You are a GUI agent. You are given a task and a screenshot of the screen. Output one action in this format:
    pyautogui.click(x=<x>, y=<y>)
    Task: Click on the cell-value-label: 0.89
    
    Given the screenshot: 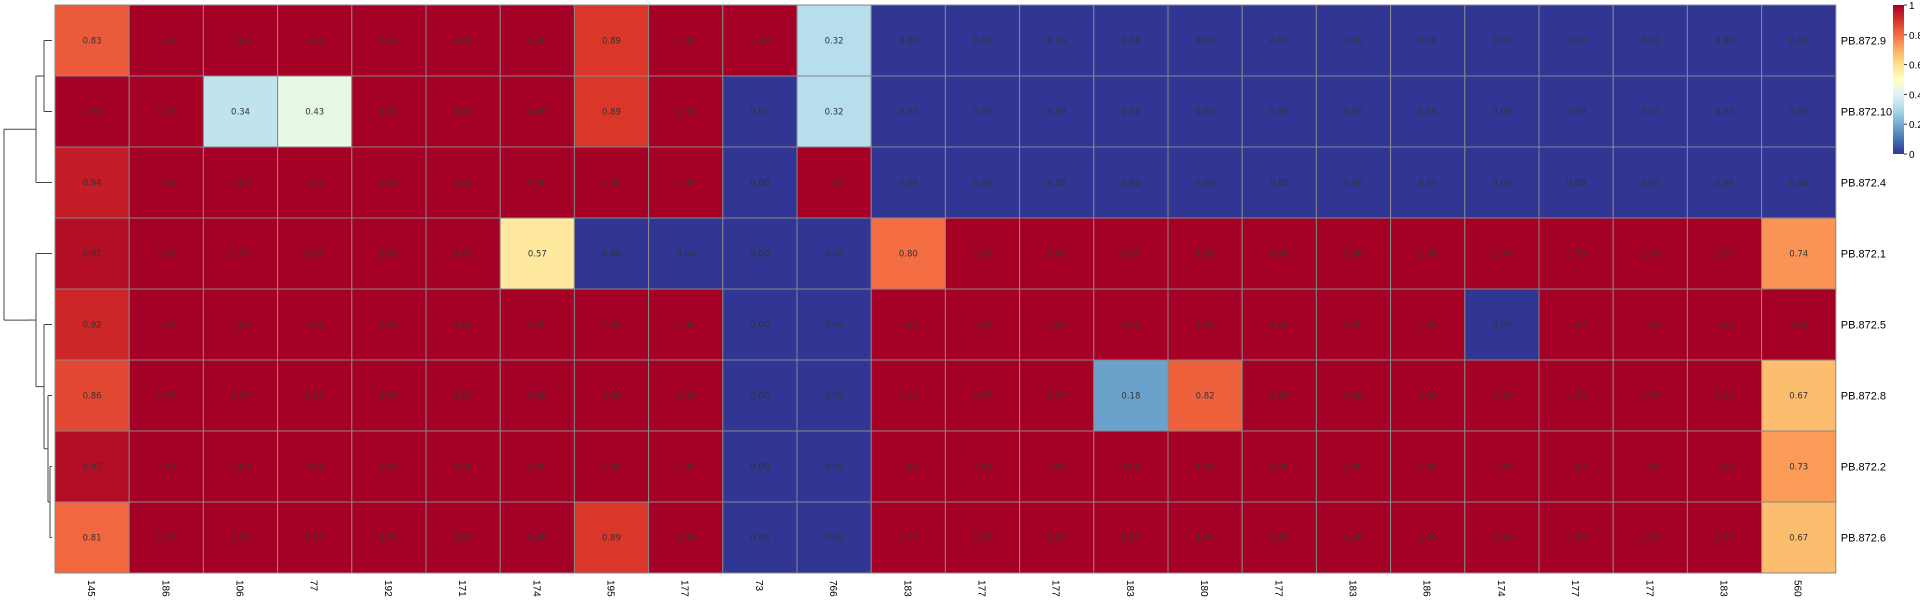 What is the action you would take?
    pyautogui.click(x=611, y=539)
    